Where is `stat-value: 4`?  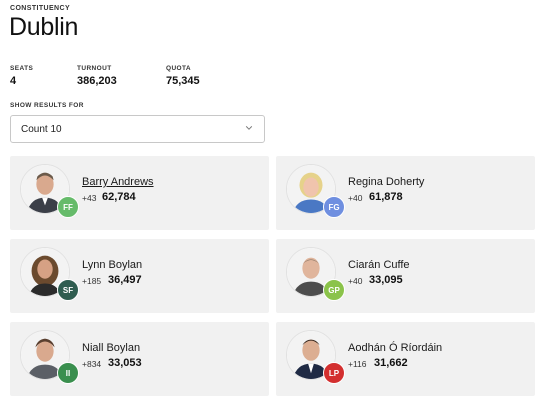
stat-value: 4 is located at coordinates (13, 81).